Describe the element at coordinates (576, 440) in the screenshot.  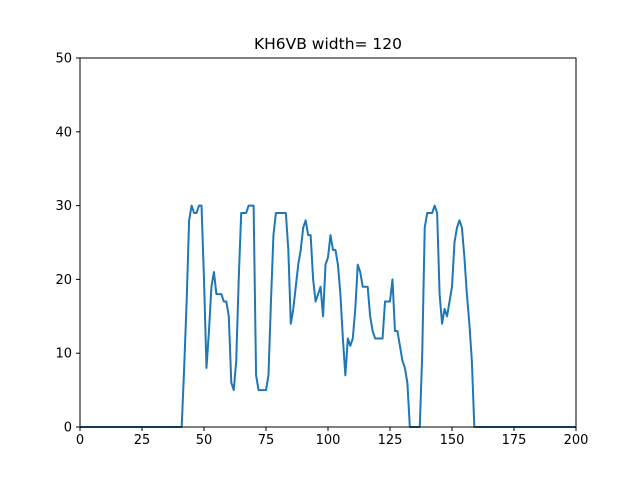
I see `x-tick-label: 200` at that location.